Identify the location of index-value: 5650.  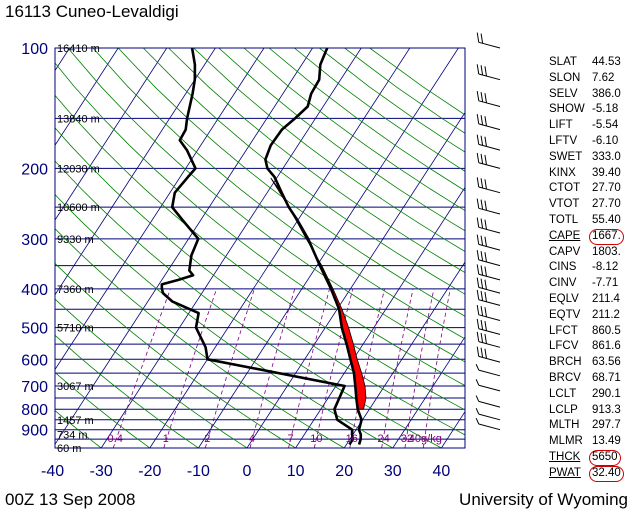
(605, 457).